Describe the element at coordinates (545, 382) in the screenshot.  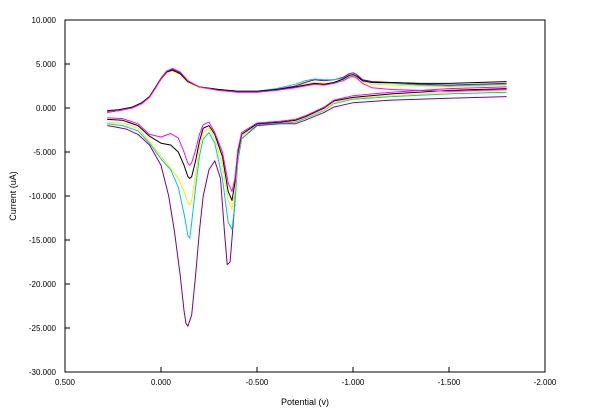
I see `x-tick-label: -2.000` at that location.